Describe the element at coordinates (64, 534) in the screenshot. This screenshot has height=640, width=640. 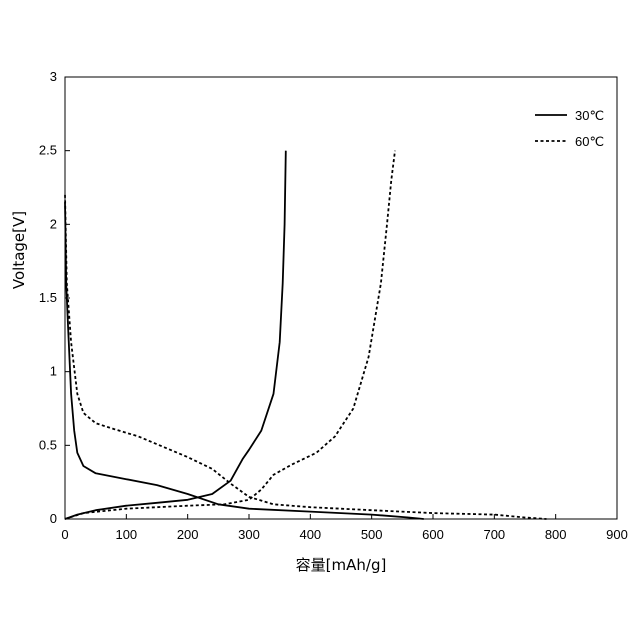
I see `x-tick-label: 0` at that location.